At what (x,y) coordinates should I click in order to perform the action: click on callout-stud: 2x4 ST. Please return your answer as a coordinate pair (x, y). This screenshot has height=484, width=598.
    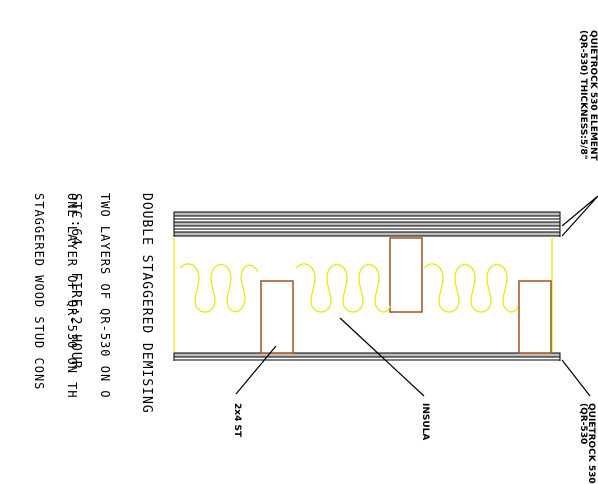
    Looking at the image, I should click on (237, 420).